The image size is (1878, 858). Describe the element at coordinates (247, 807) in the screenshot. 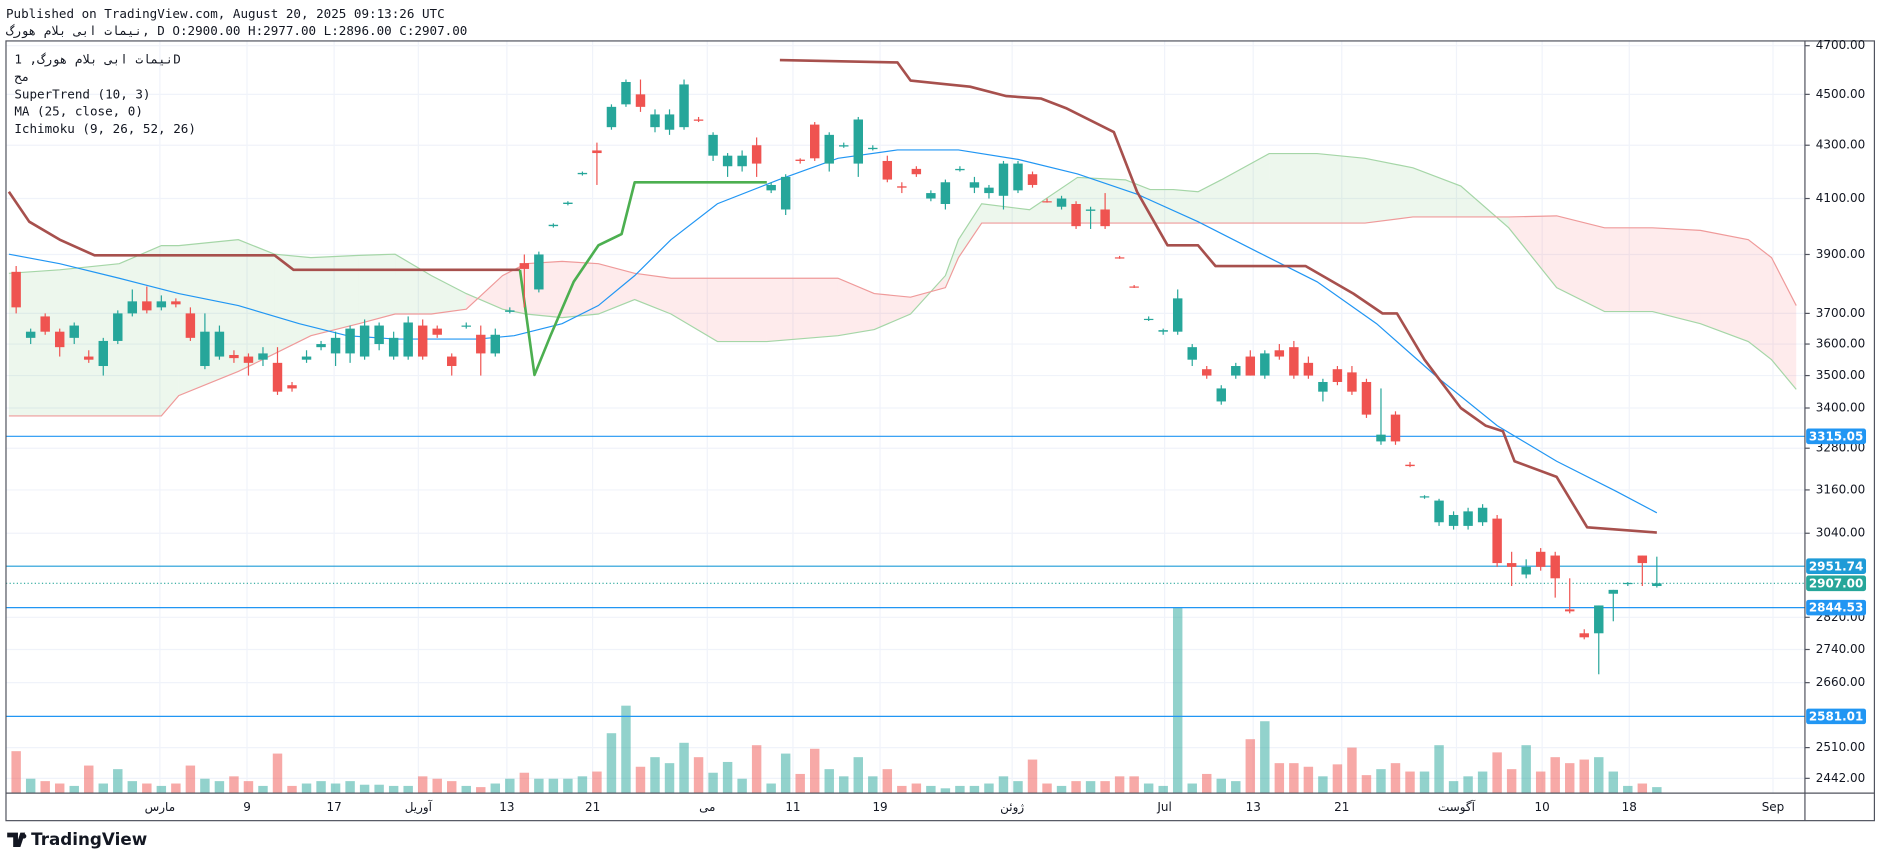

I see `x-tick-label: 9` at that location.